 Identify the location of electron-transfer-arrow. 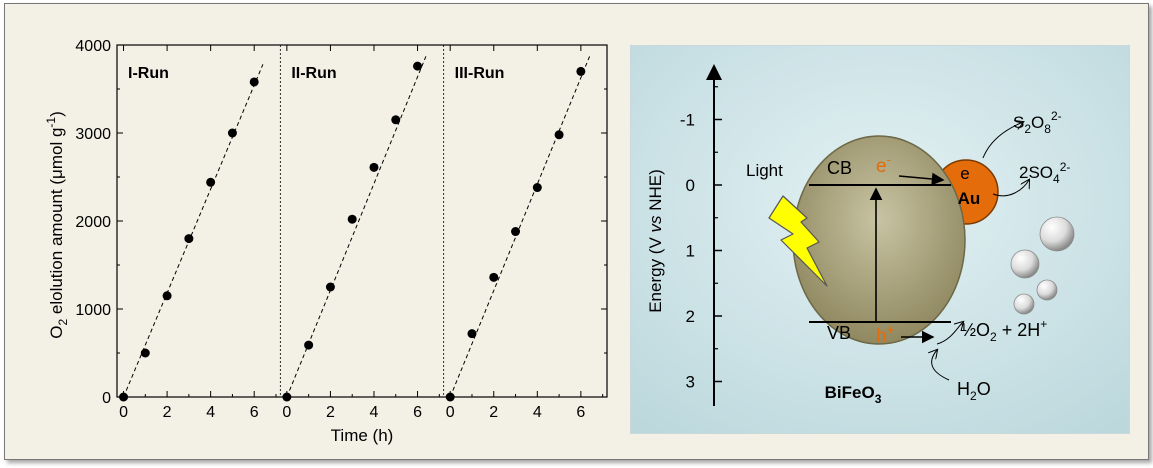
(921, 179).